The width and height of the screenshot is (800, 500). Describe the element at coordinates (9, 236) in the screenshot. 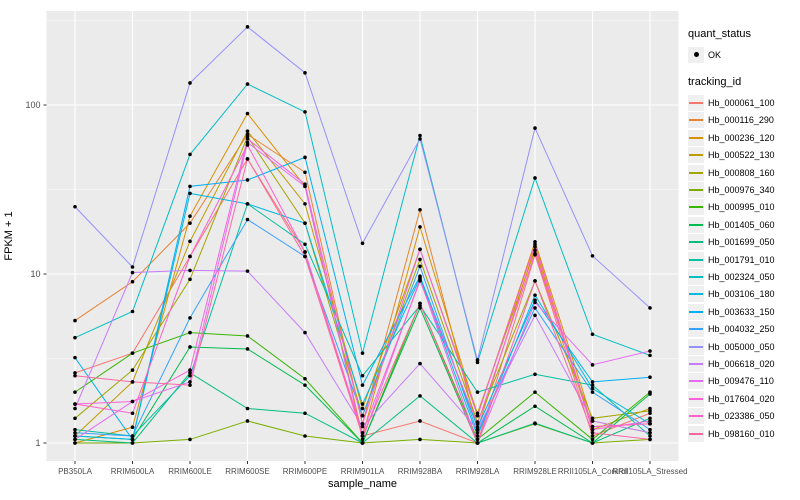

I see `y-axis-title: FPKM + 1` at that location.